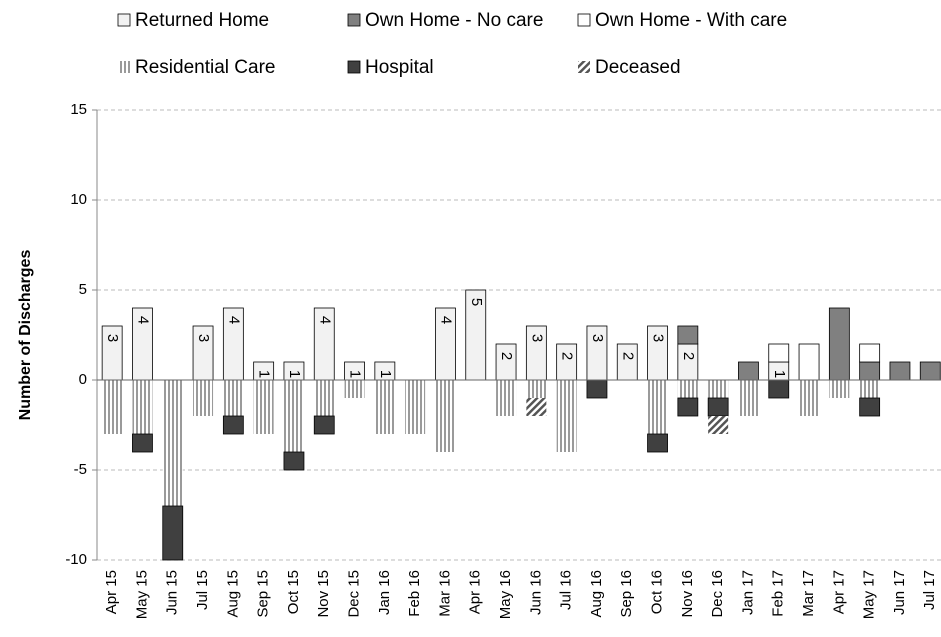 This screenshot has height=637, width=941. I want to click on x-tick-label: Nov 15, so click(323, 594).